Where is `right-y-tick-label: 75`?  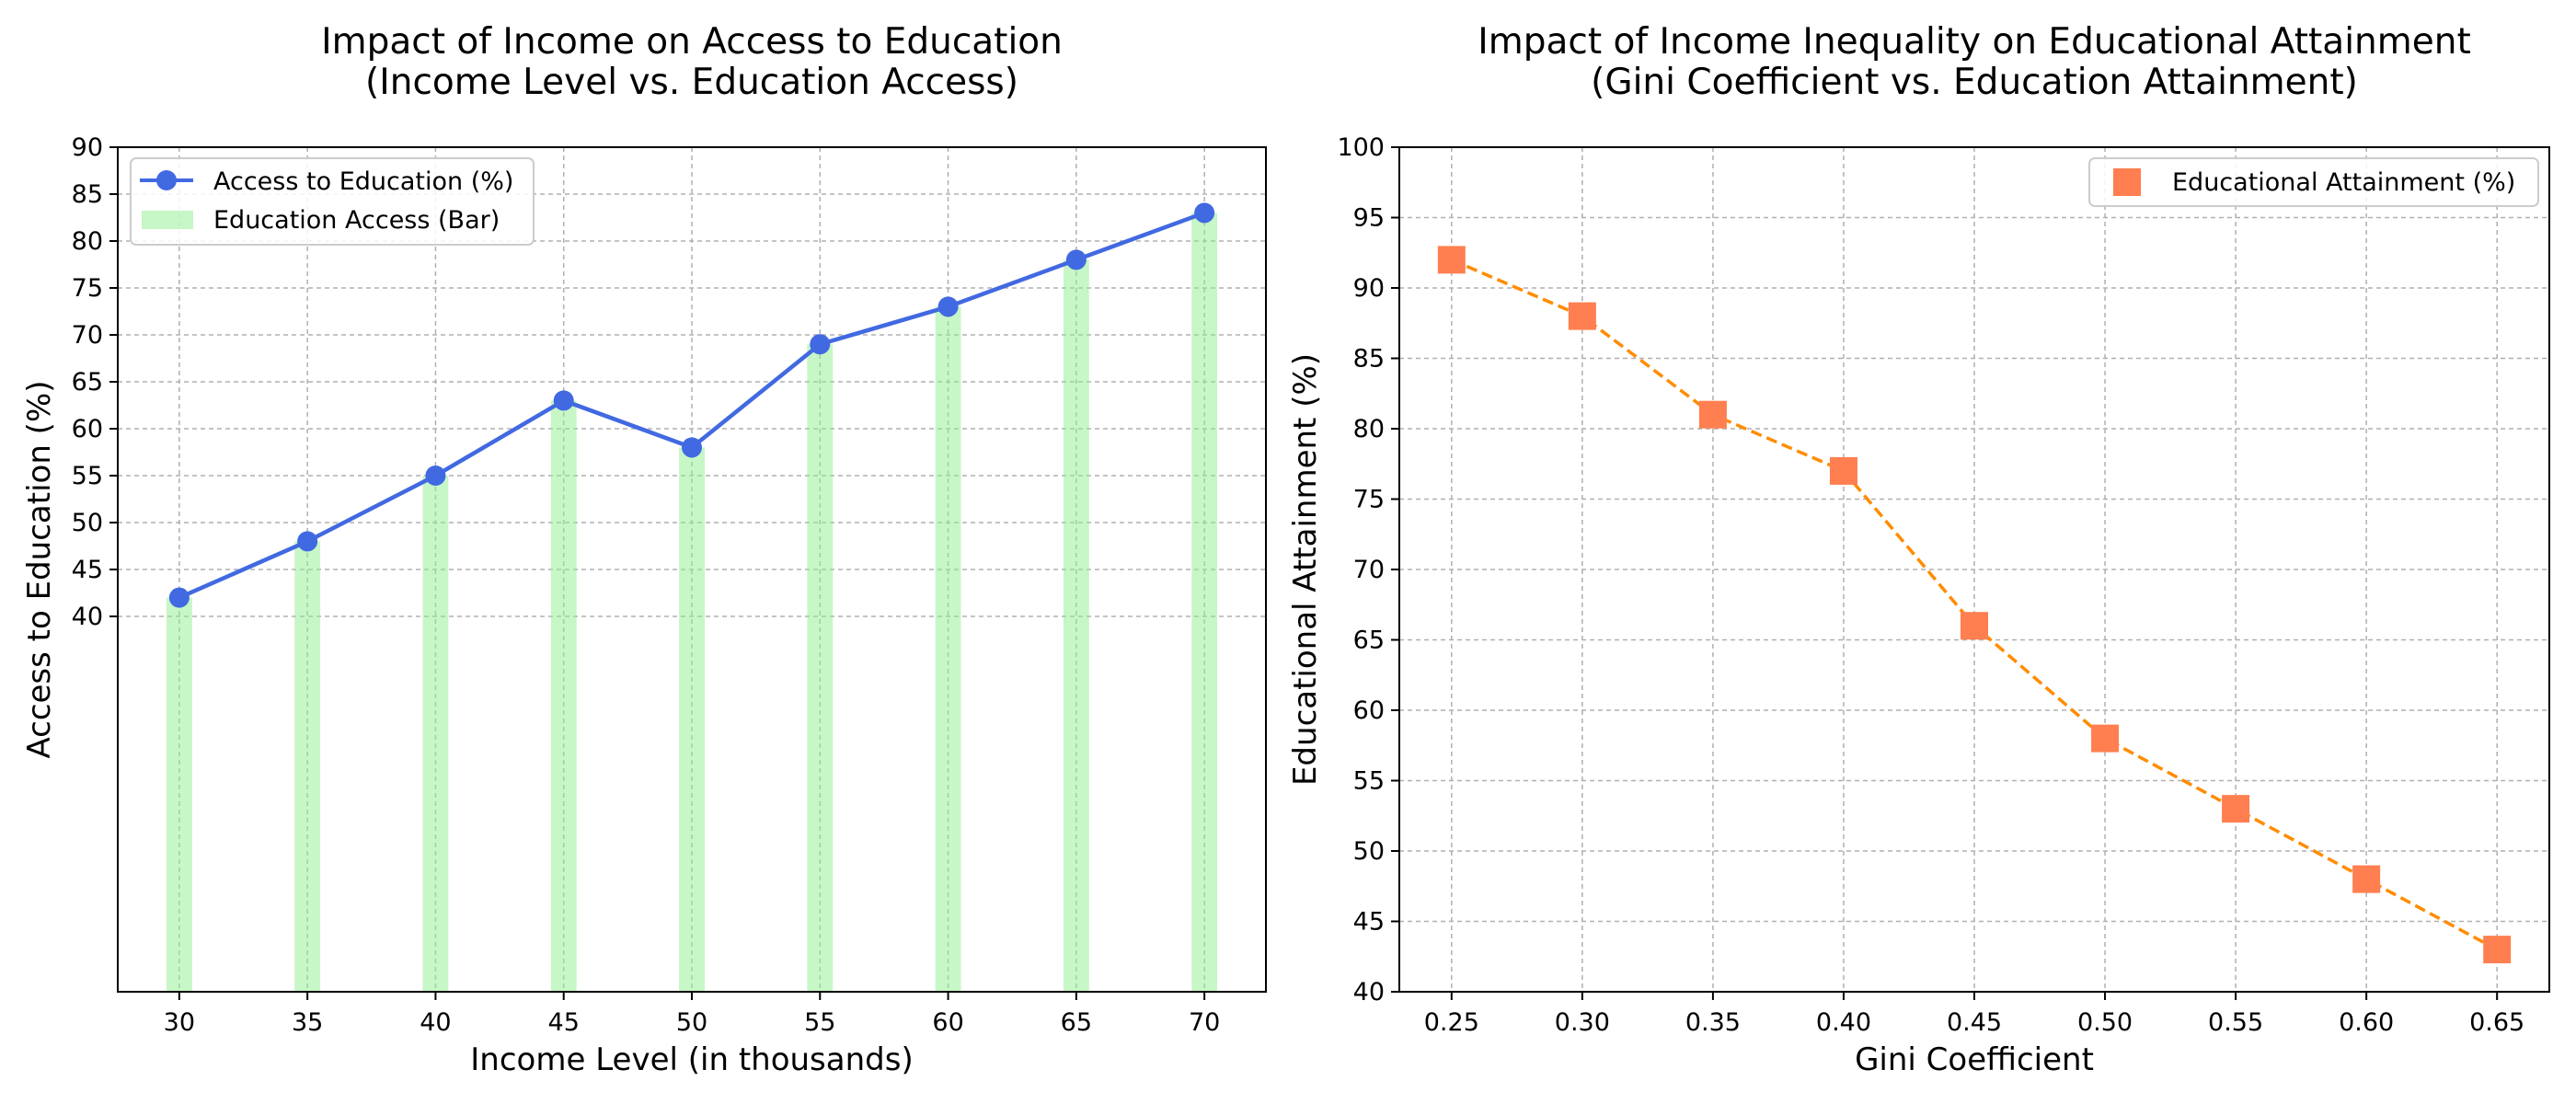 right-y-tick-label: 75 is located at coordinates (1369, 500).